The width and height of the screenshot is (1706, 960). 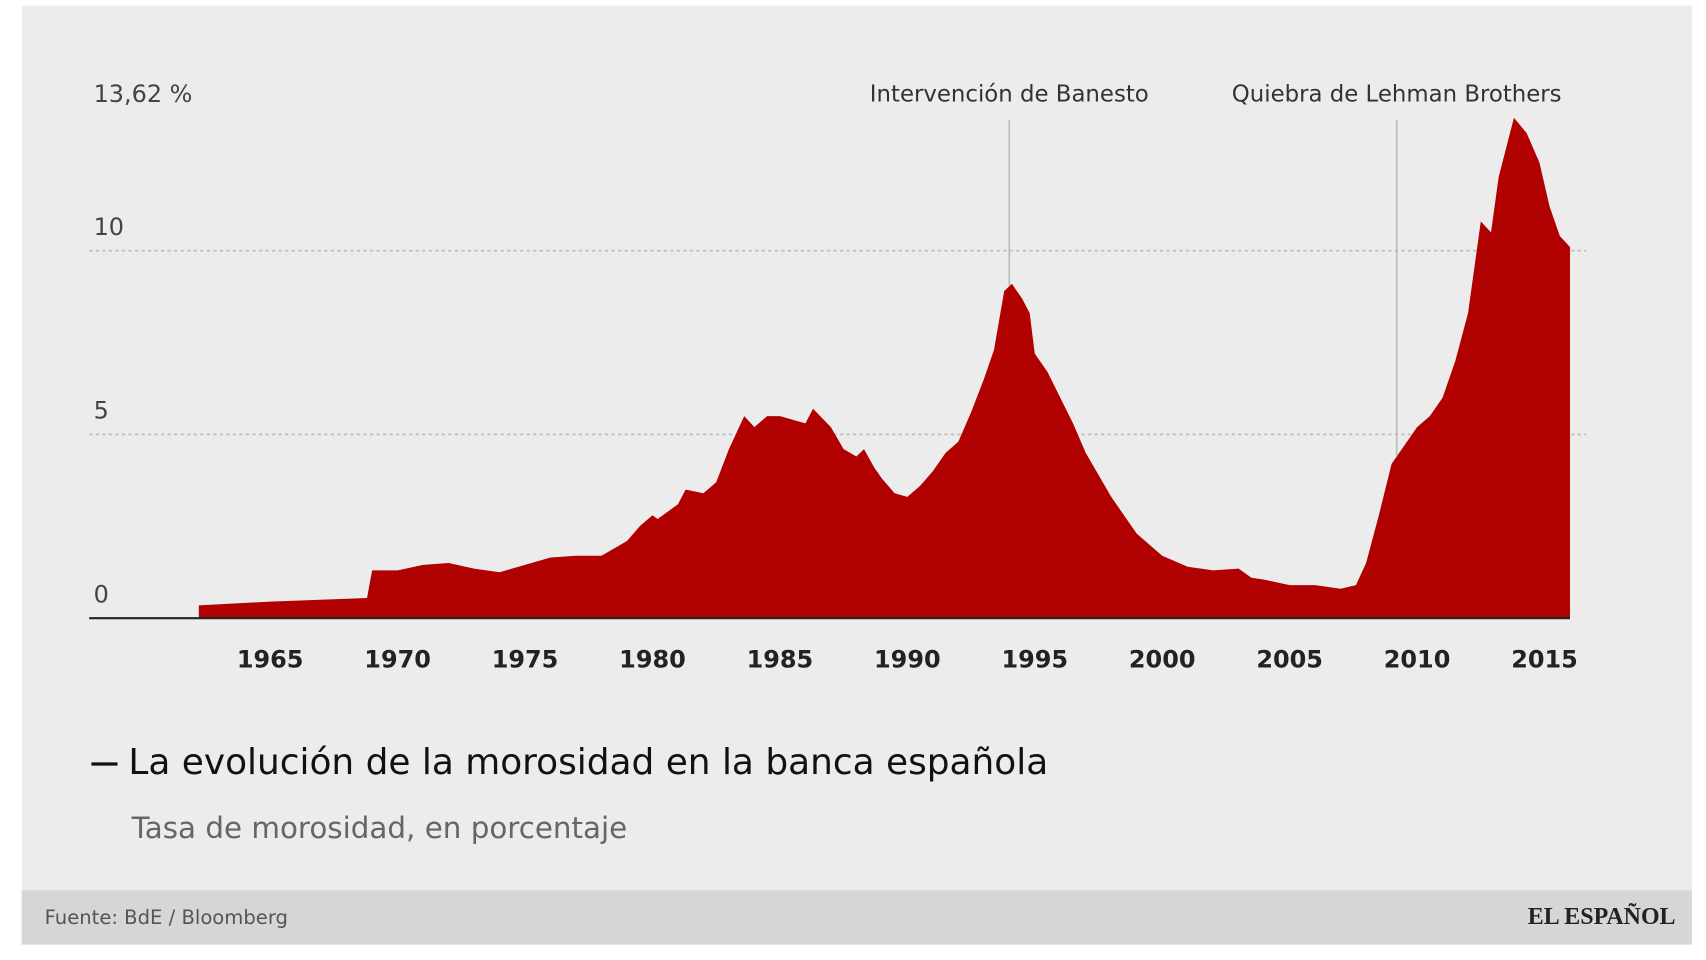 What do you see at coordinates (856, 917) in the screenshot?
I see `footer` at bounding box center [856, 917].